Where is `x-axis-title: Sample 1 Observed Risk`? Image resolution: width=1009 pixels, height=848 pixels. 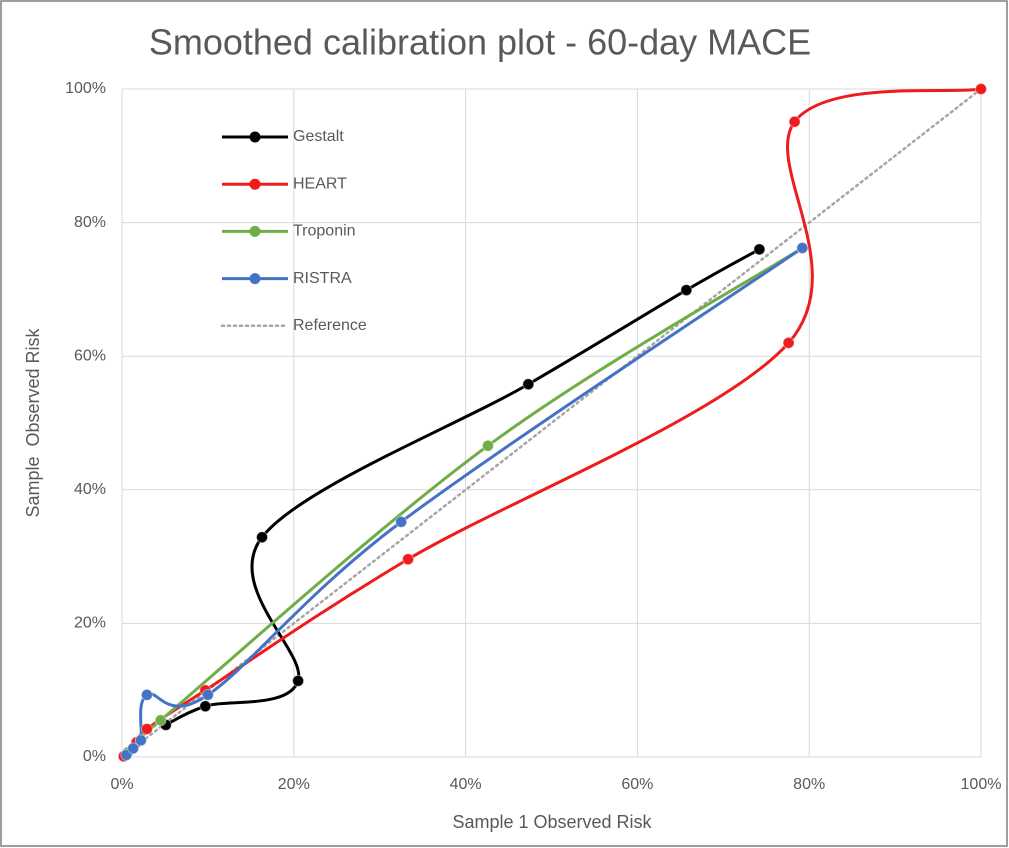 x-axis-title: Sample 1 Observed Risk is located at coordinates (552, 822).